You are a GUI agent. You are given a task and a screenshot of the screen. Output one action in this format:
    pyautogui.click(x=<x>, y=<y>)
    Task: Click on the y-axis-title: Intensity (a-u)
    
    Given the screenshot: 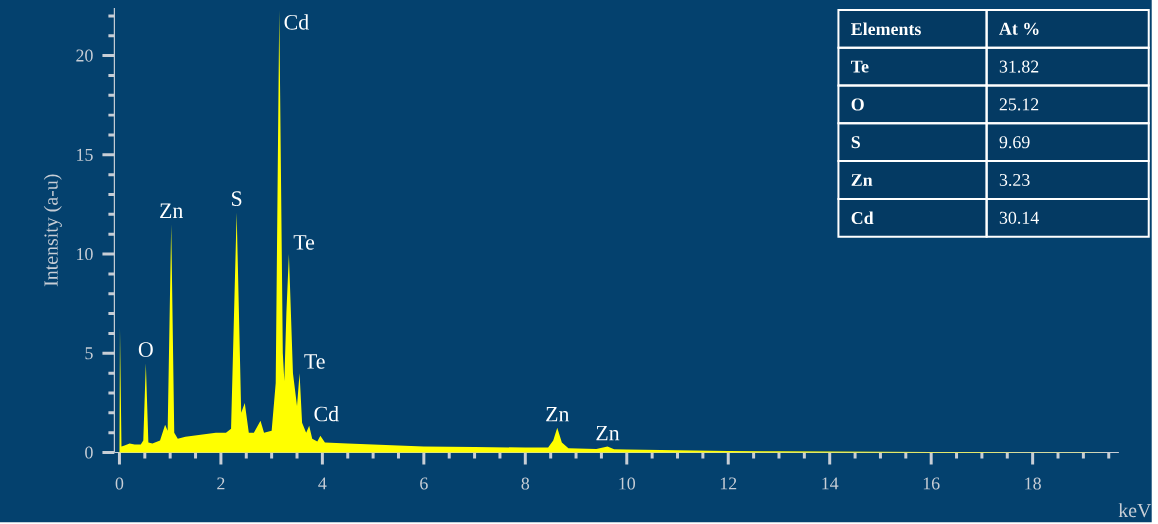 What is the action you would take?
    pyautogui.click(x=52, y=230)
    